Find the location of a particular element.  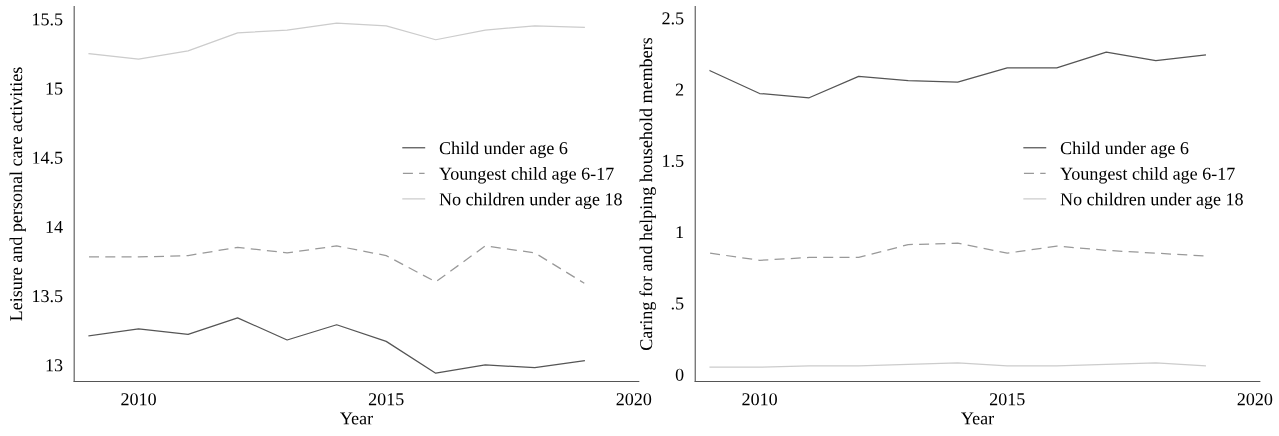

y-tick-label: .5 is located at coordinates (677, 303).